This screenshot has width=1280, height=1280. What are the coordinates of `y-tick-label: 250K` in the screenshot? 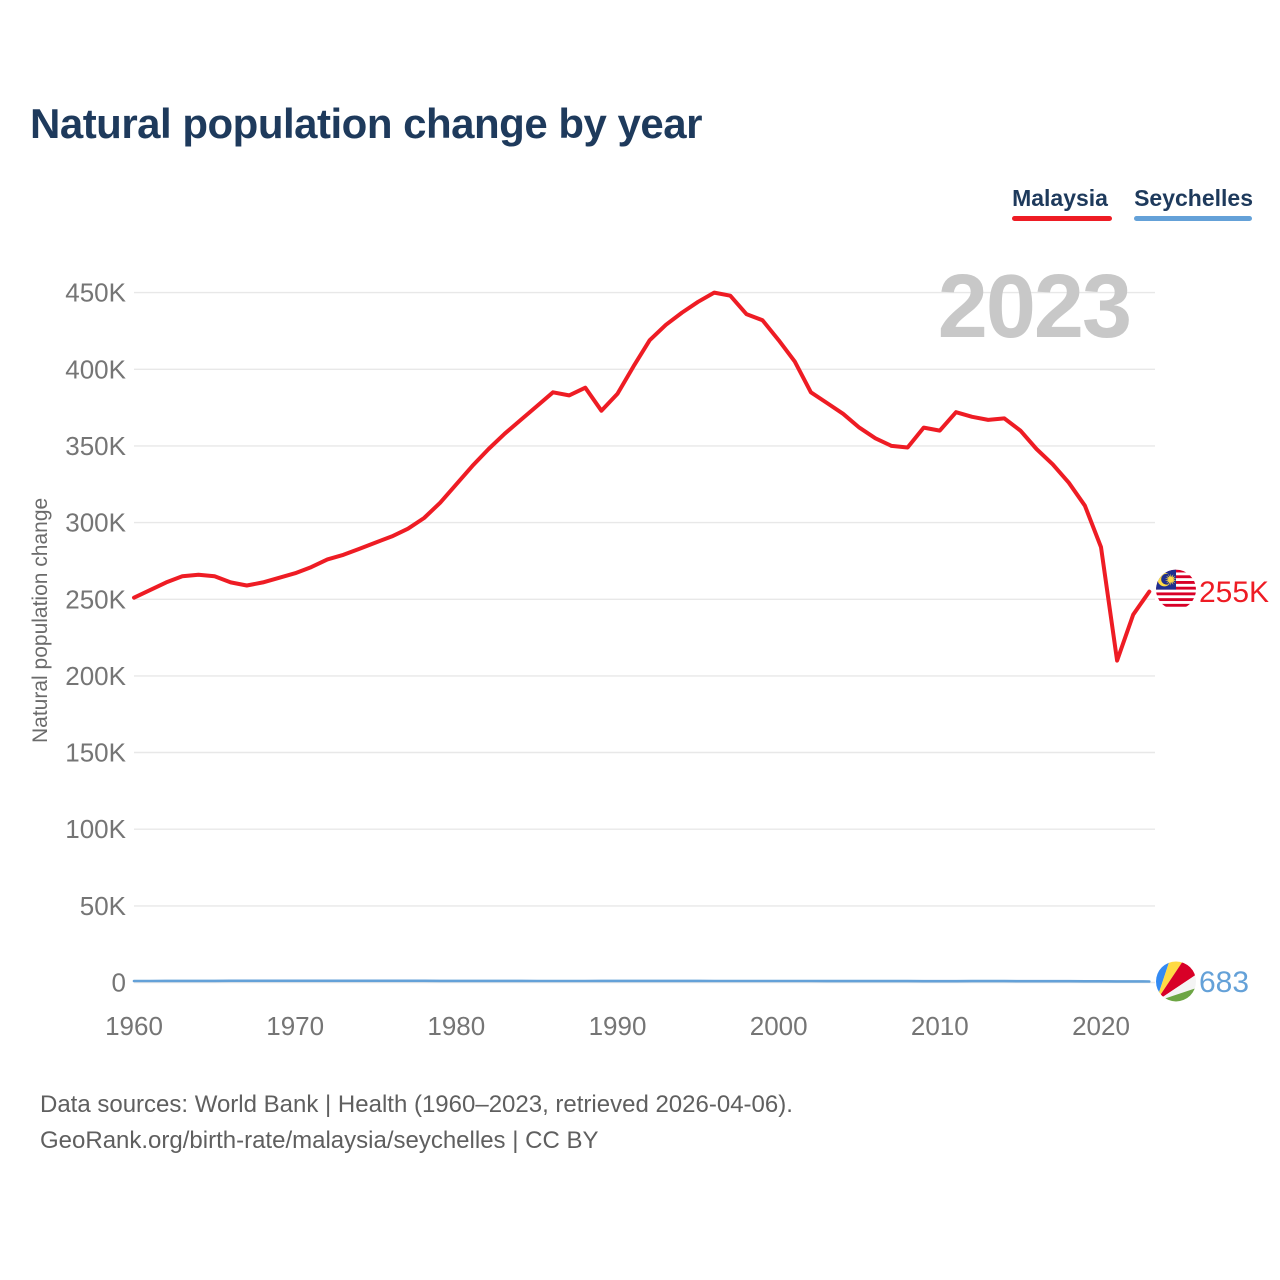 It's located at (95, 599).